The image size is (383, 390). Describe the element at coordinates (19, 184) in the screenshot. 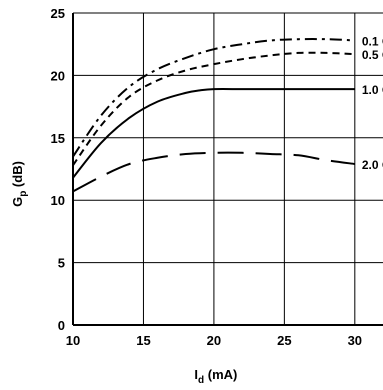

I see `y-axis-label: Gp (dB)` at that location.